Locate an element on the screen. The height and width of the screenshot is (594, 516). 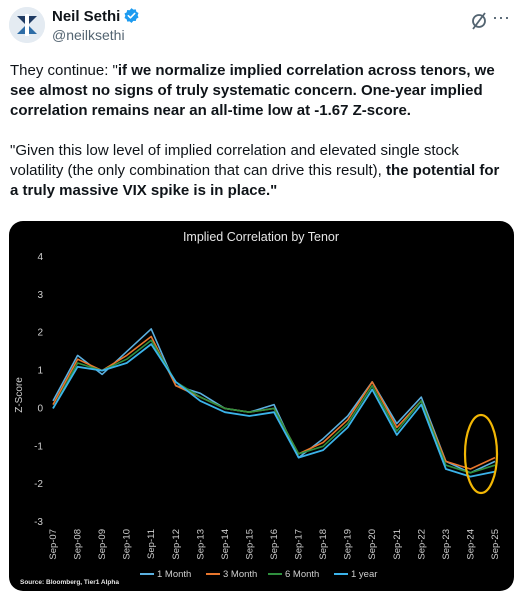
y-tick-label: 4 is located at coordinates (40, 257).